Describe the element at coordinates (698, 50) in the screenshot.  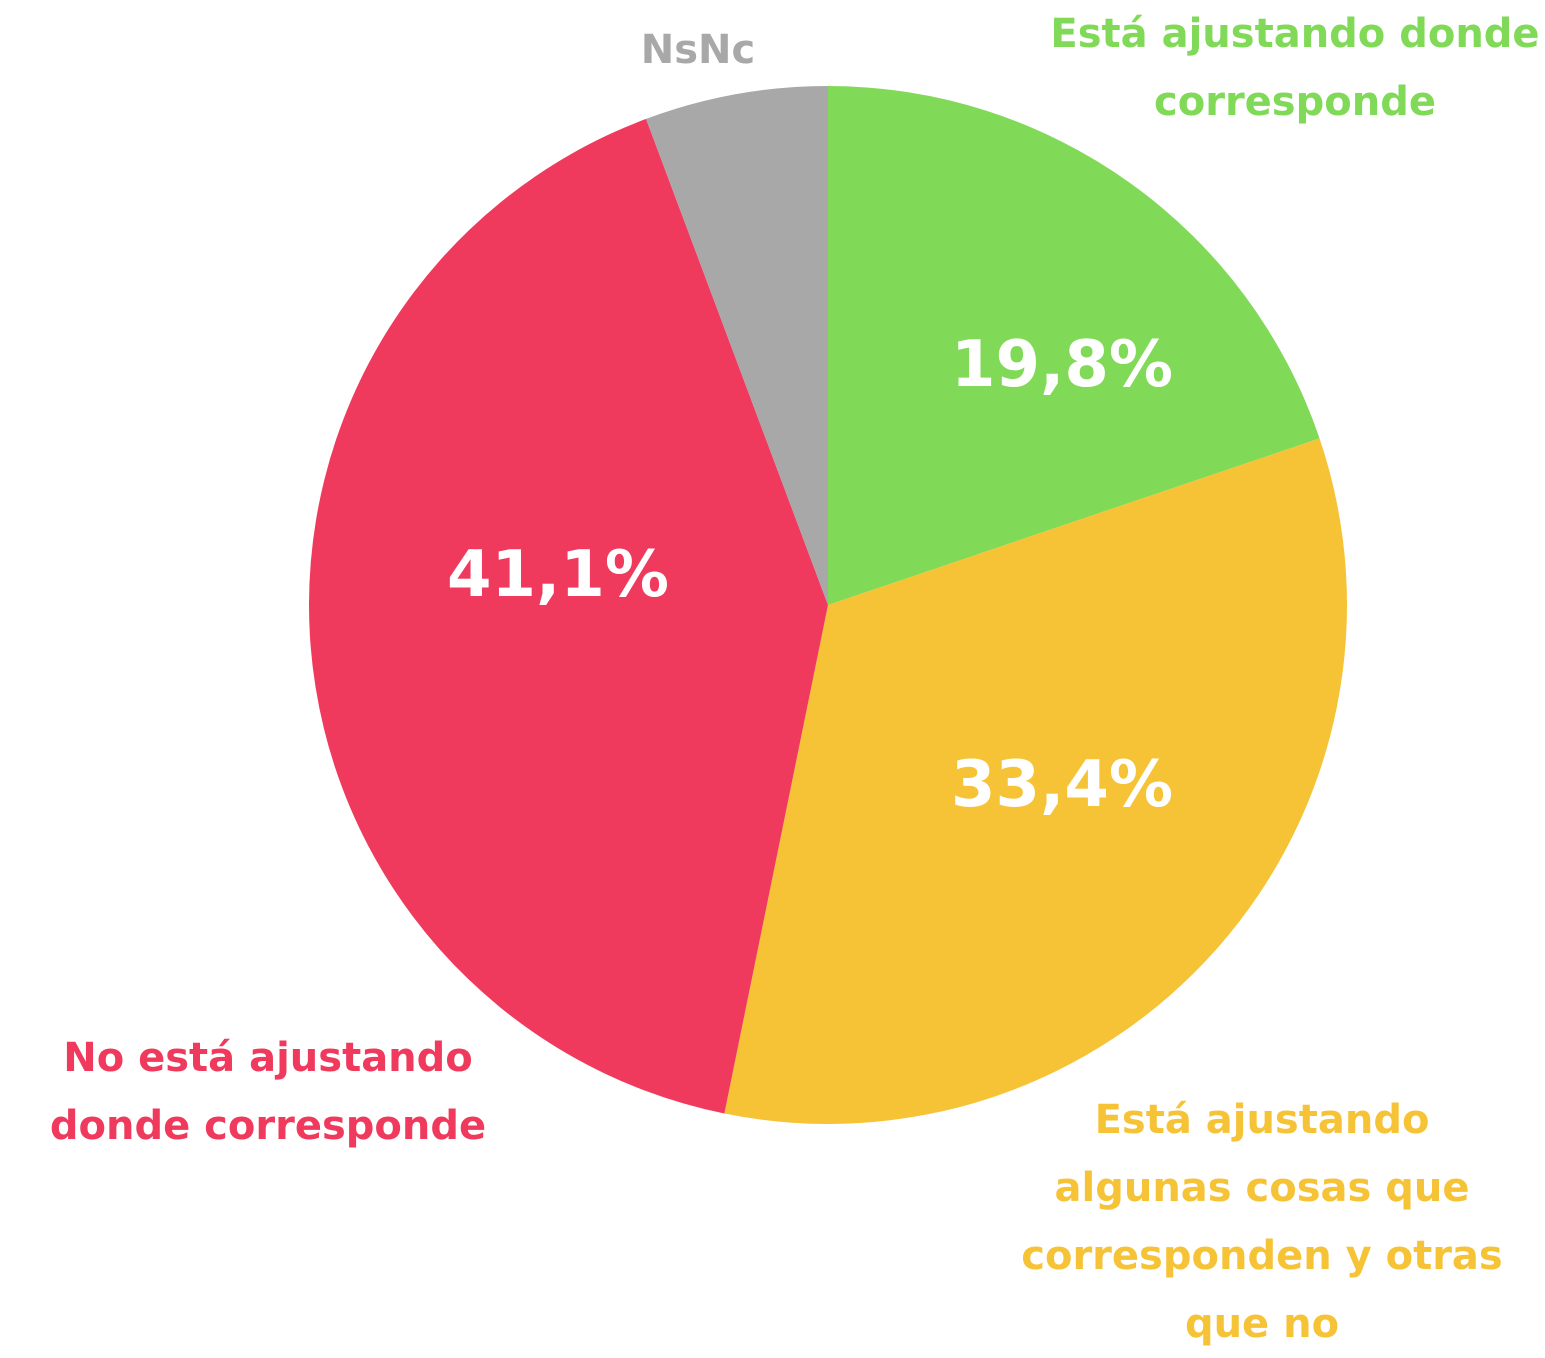
I see `slice-label: NsNc` at that location.